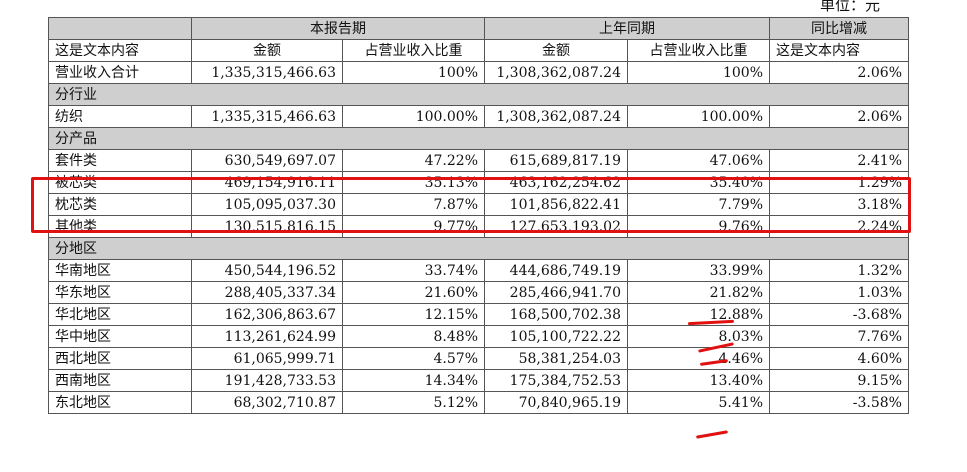  I want to click on row-ratio: 100%, so click(413, 72).